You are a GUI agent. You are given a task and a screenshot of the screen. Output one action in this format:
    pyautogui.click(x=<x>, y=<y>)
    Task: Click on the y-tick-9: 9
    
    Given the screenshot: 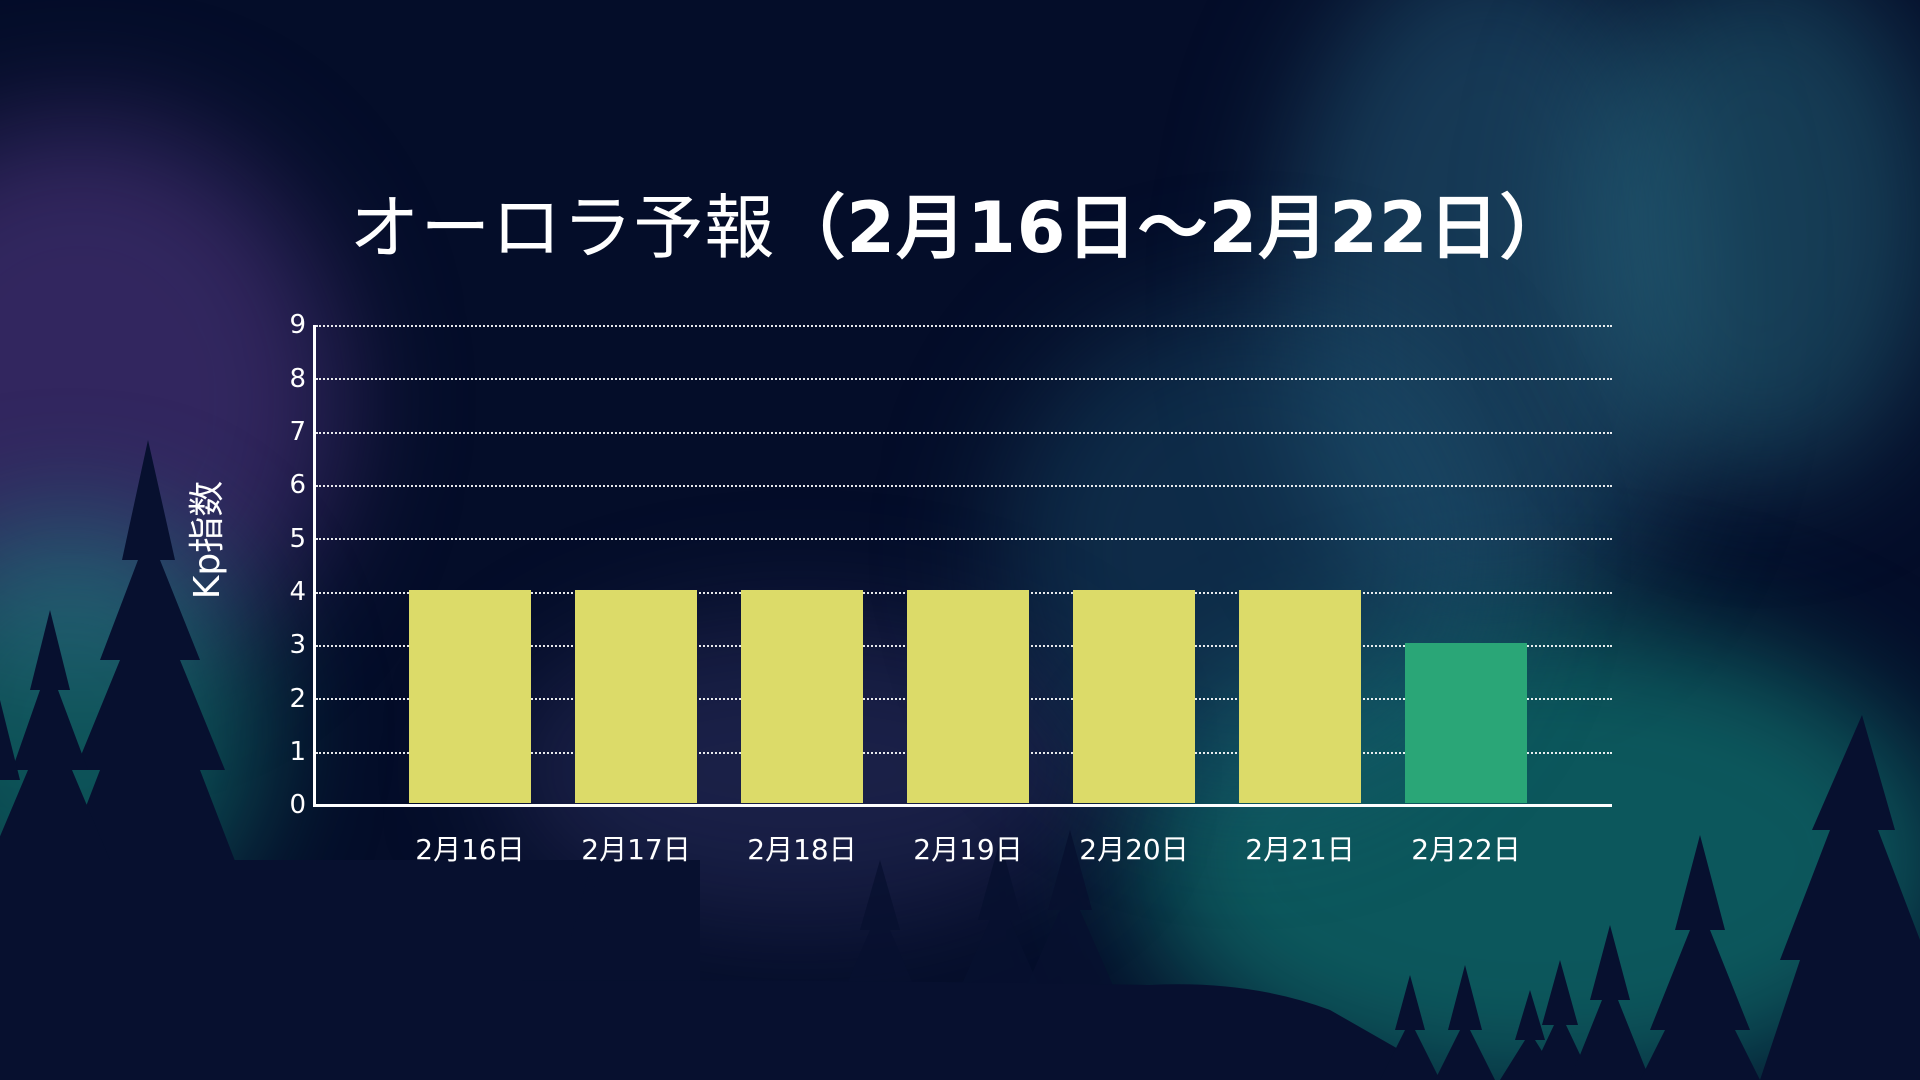 What is the action you would take?
    pyautogui.click(x=297, y=325)
    